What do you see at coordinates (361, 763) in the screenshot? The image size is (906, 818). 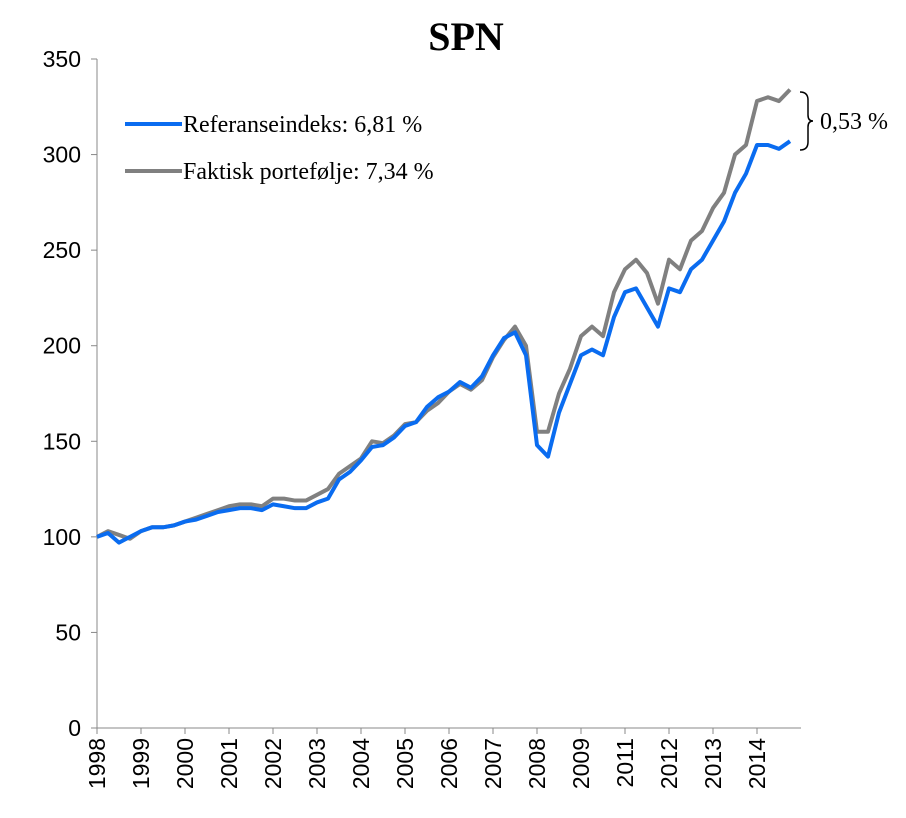 I see `x-tick-label: 2004` at bounding box center [361, 763].